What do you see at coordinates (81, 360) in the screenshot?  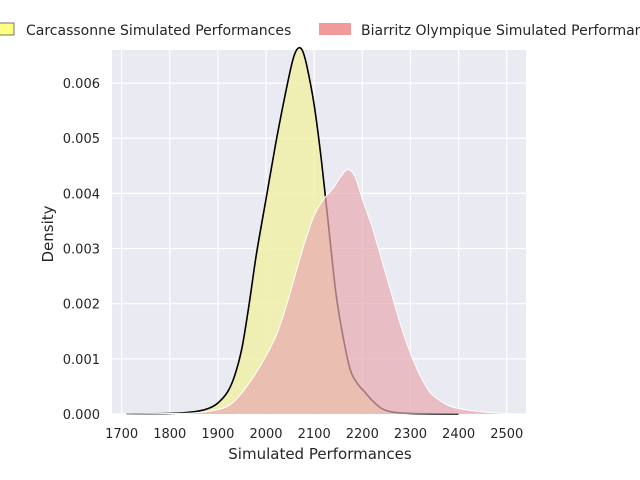 I see `y-tick-label: 0.001` at bounding box center [81, 360].